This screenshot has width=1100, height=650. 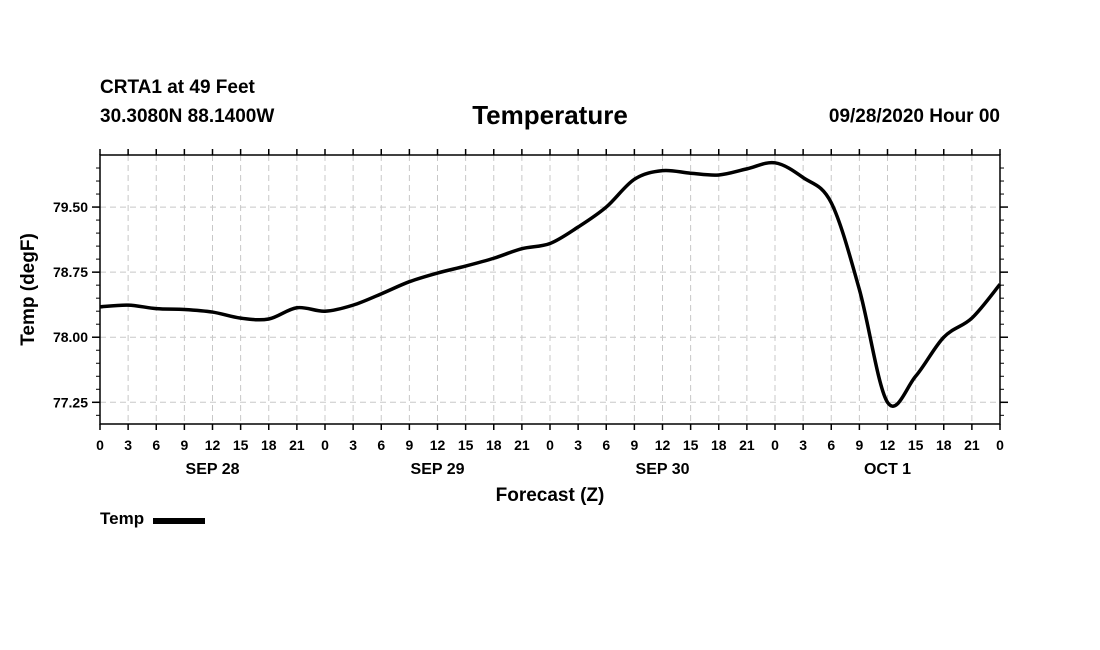 I want to click on y-tick-label: 77.25, so click(x=70, y=402).